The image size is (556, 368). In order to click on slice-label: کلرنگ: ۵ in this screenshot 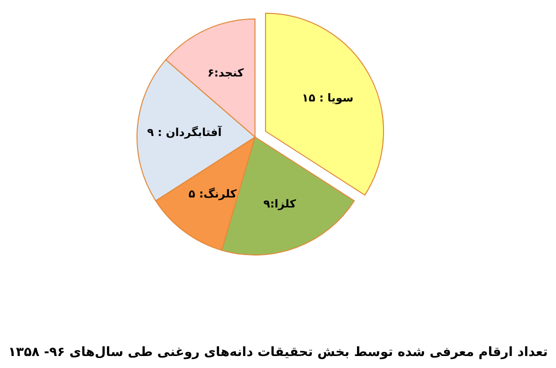, I will do `click(213, 194)`.